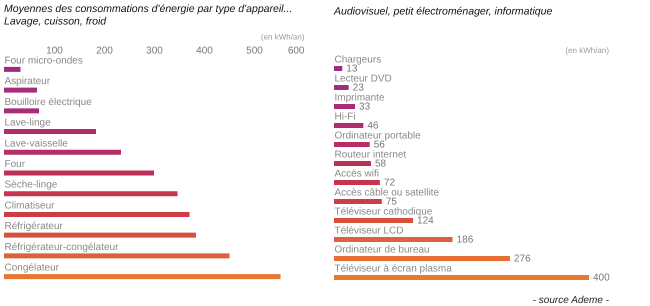  Describe the element at coordinates (30, 206) in the screenshot. I see `y-tick-label: Climatiseur` at that location.